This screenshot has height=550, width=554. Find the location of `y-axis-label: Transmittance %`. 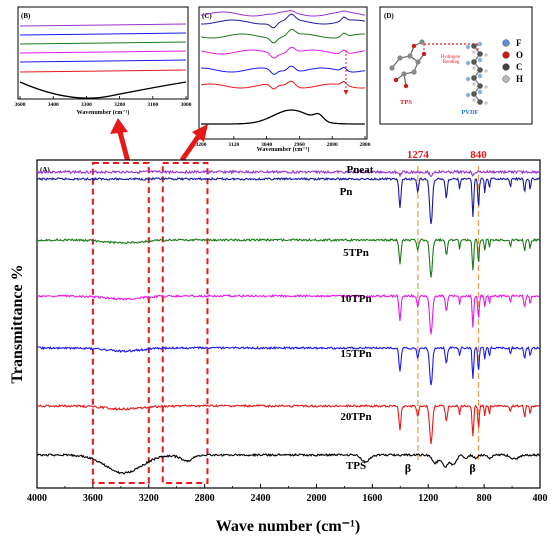

y-axis-label: Transmittance % is located at coordinates (17, 323).